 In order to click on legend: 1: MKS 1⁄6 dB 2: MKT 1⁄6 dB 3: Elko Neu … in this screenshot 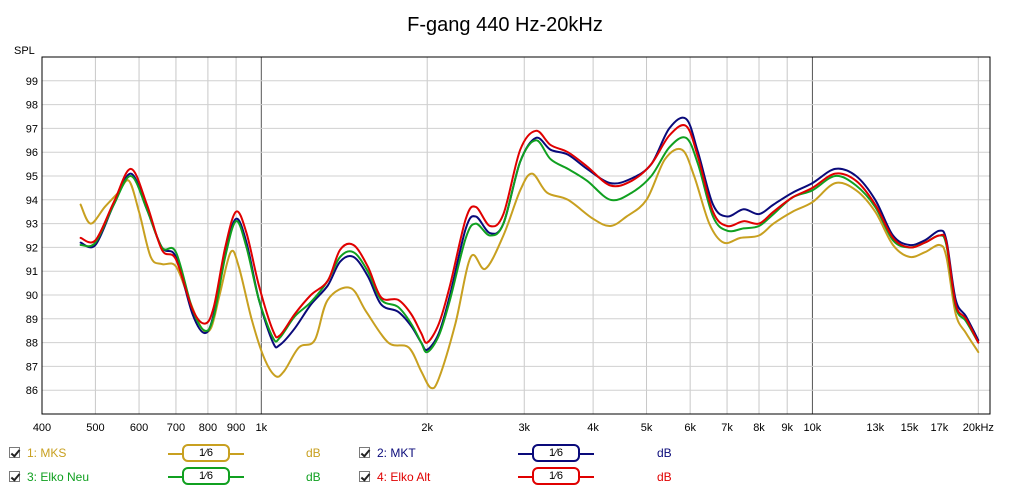, I will do `click(505, 464)`.